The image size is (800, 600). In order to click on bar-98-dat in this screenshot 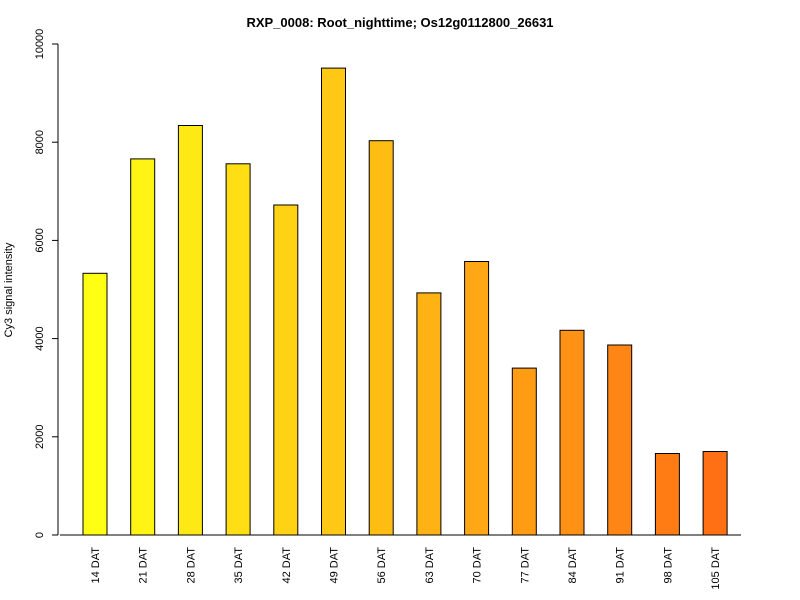, I will do `click(667, 494)`.